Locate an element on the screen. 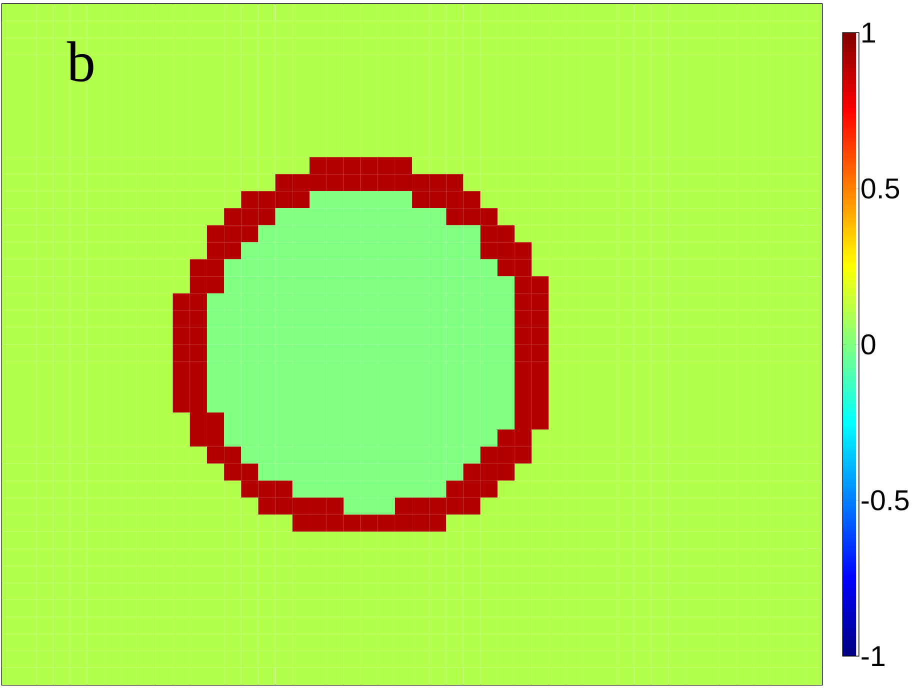  color-bar-label: -1 is located at coordinates (873, 656).